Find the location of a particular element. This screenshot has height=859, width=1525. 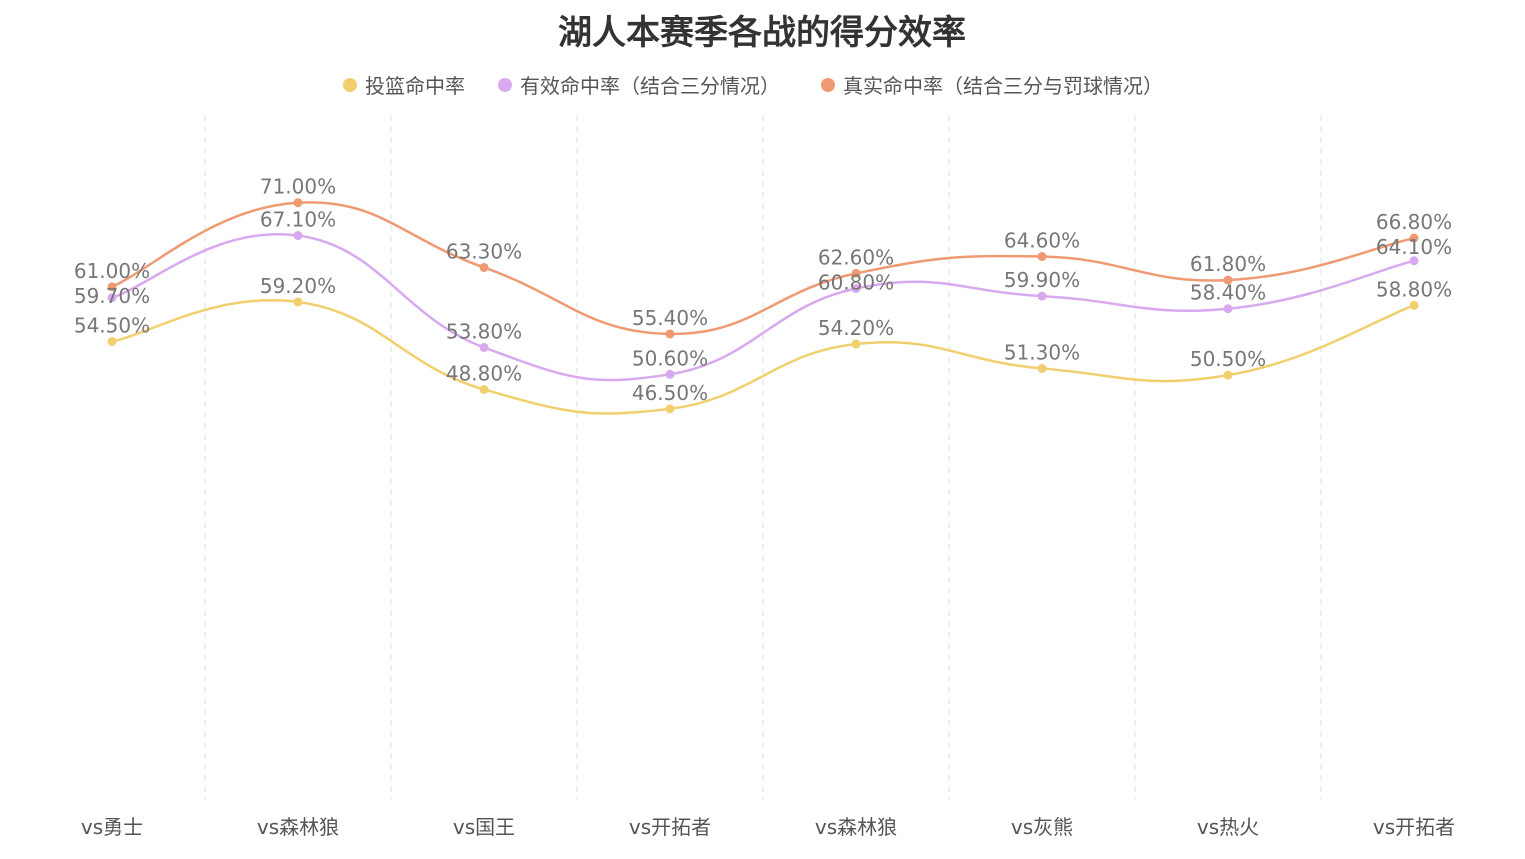

data-label: 63.30% is located at coordinates (484, 251).